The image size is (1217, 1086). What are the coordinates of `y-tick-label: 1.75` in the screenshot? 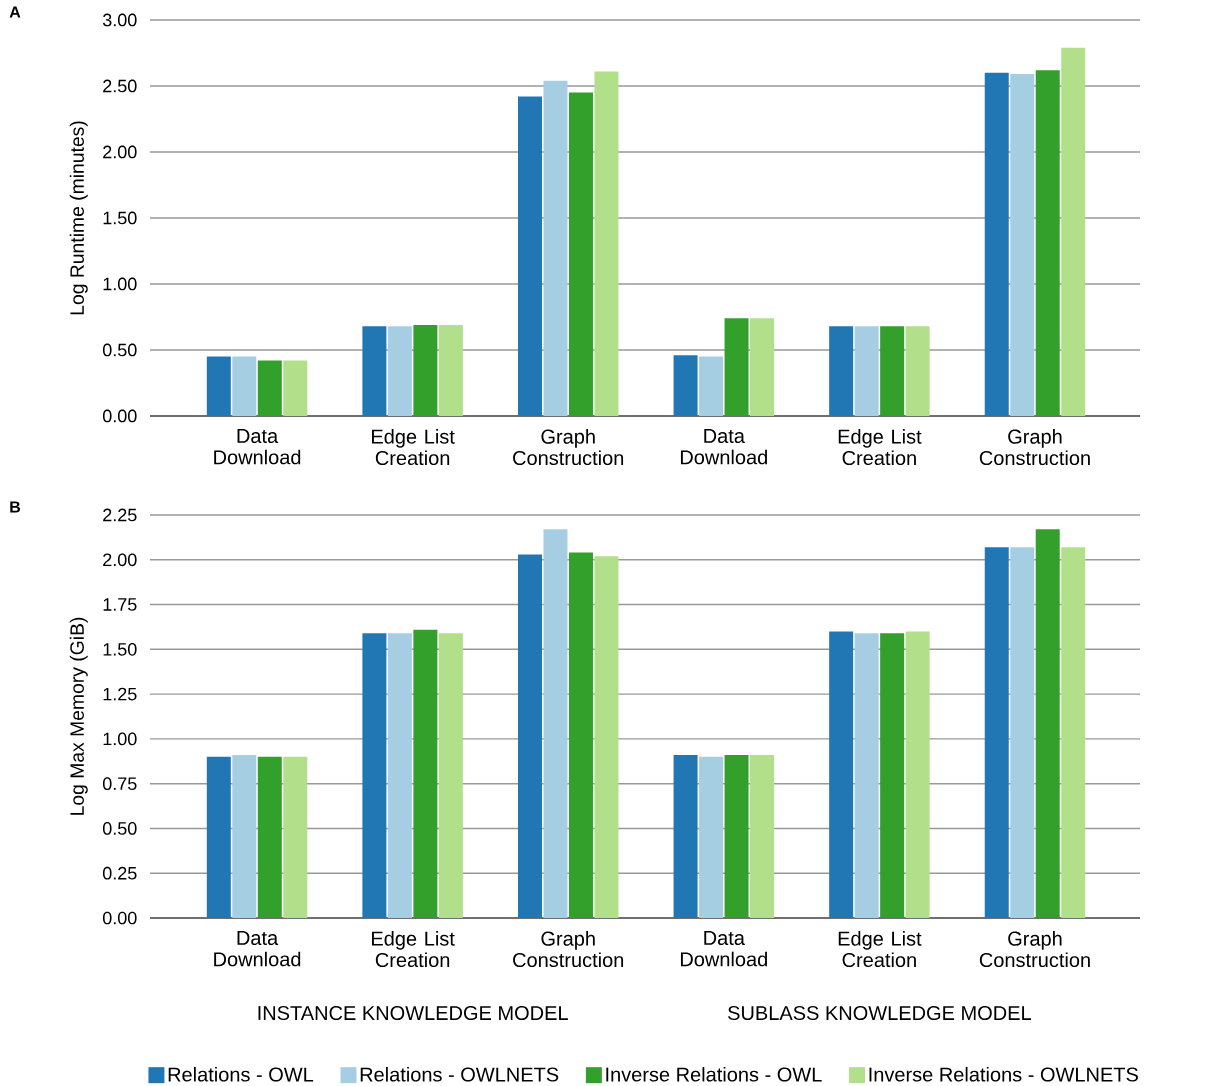 It's located at (120, 604).